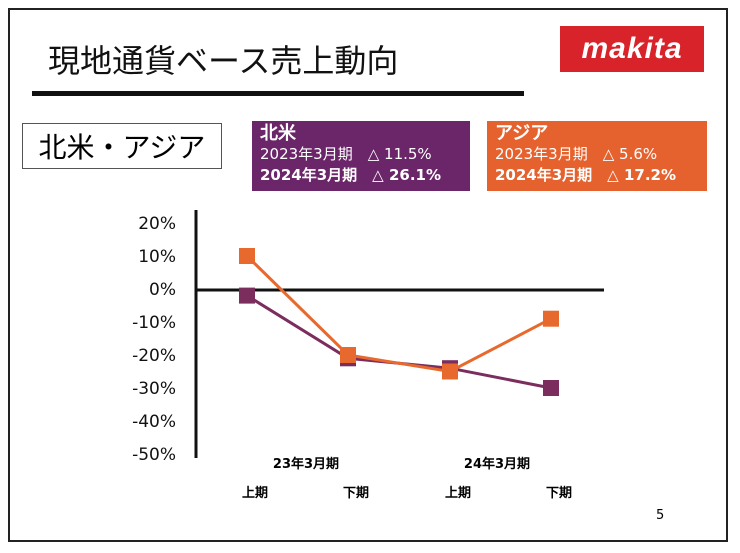  What do you see at coordinates (154, 323) in the screenshot?
I see `y-tick-label: -10%` at bounding box center [154, 323].